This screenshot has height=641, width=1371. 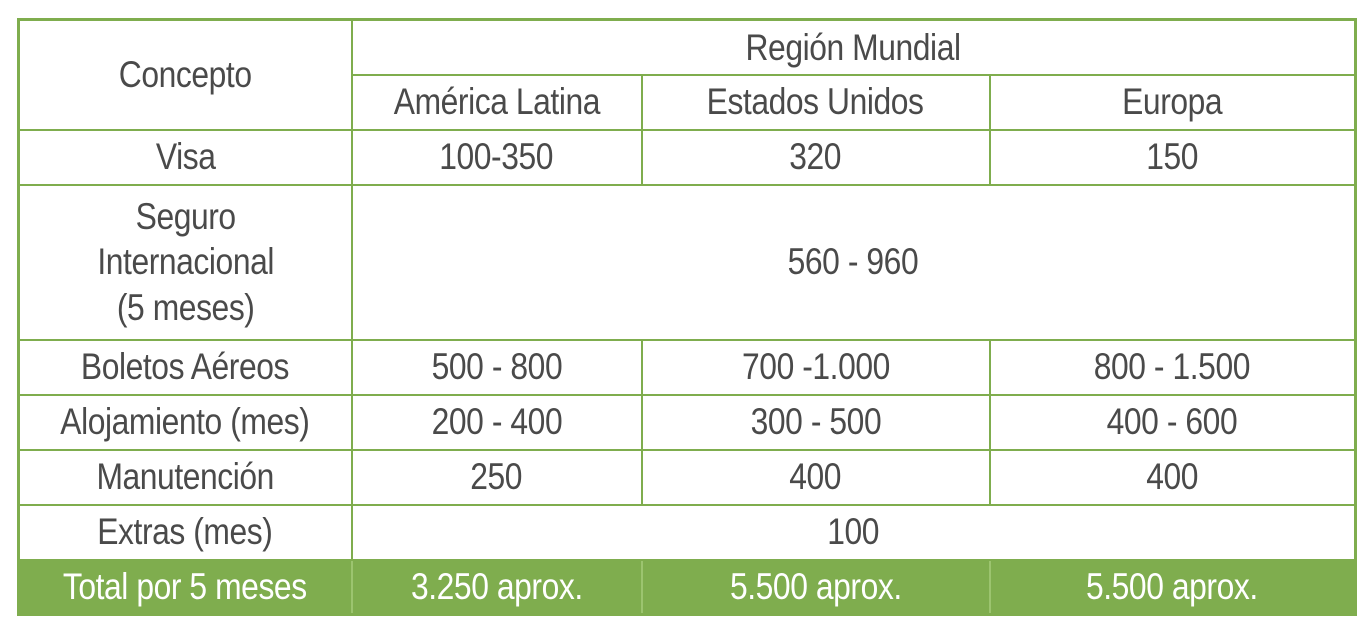 I want to click on cell-value: 700 -1.000, so click(x=815, y=367).